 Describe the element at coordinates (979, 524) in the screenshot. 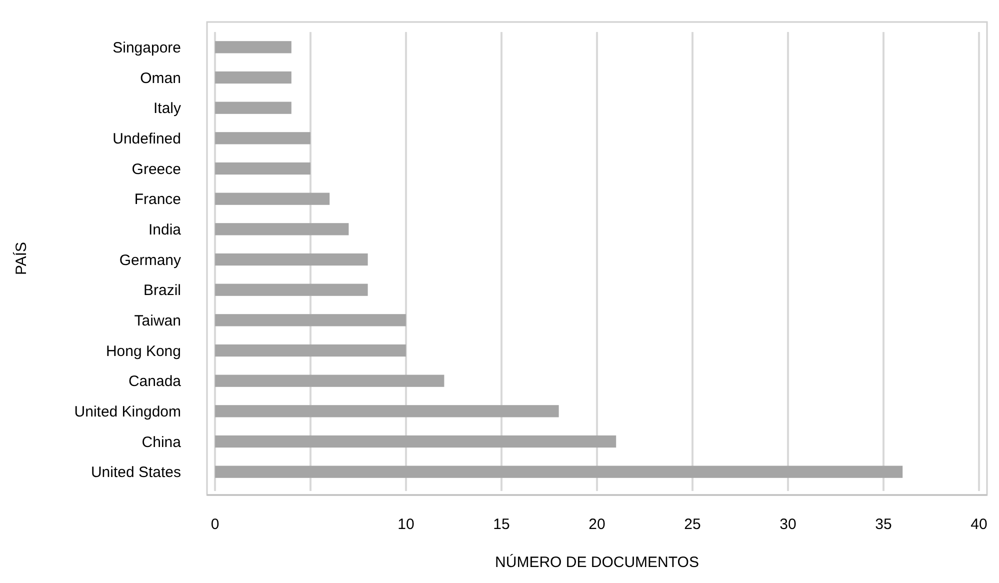

I see `x-tick-label: 40` at that location.